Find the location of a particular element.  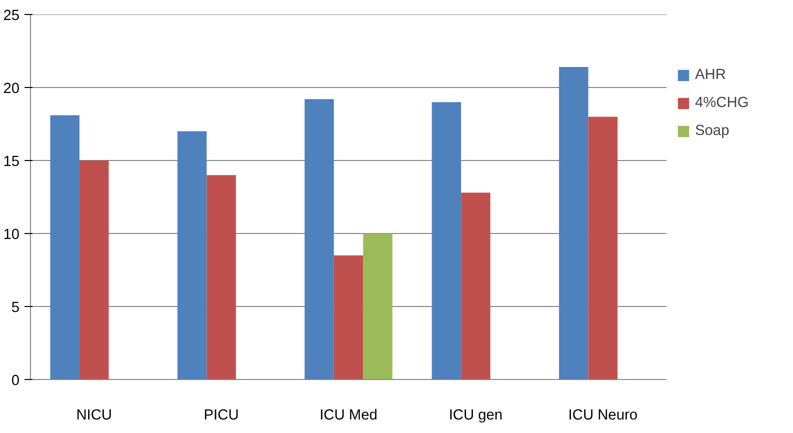

x-tick-label: ICU Neuro is located at coordinates (603, 416).